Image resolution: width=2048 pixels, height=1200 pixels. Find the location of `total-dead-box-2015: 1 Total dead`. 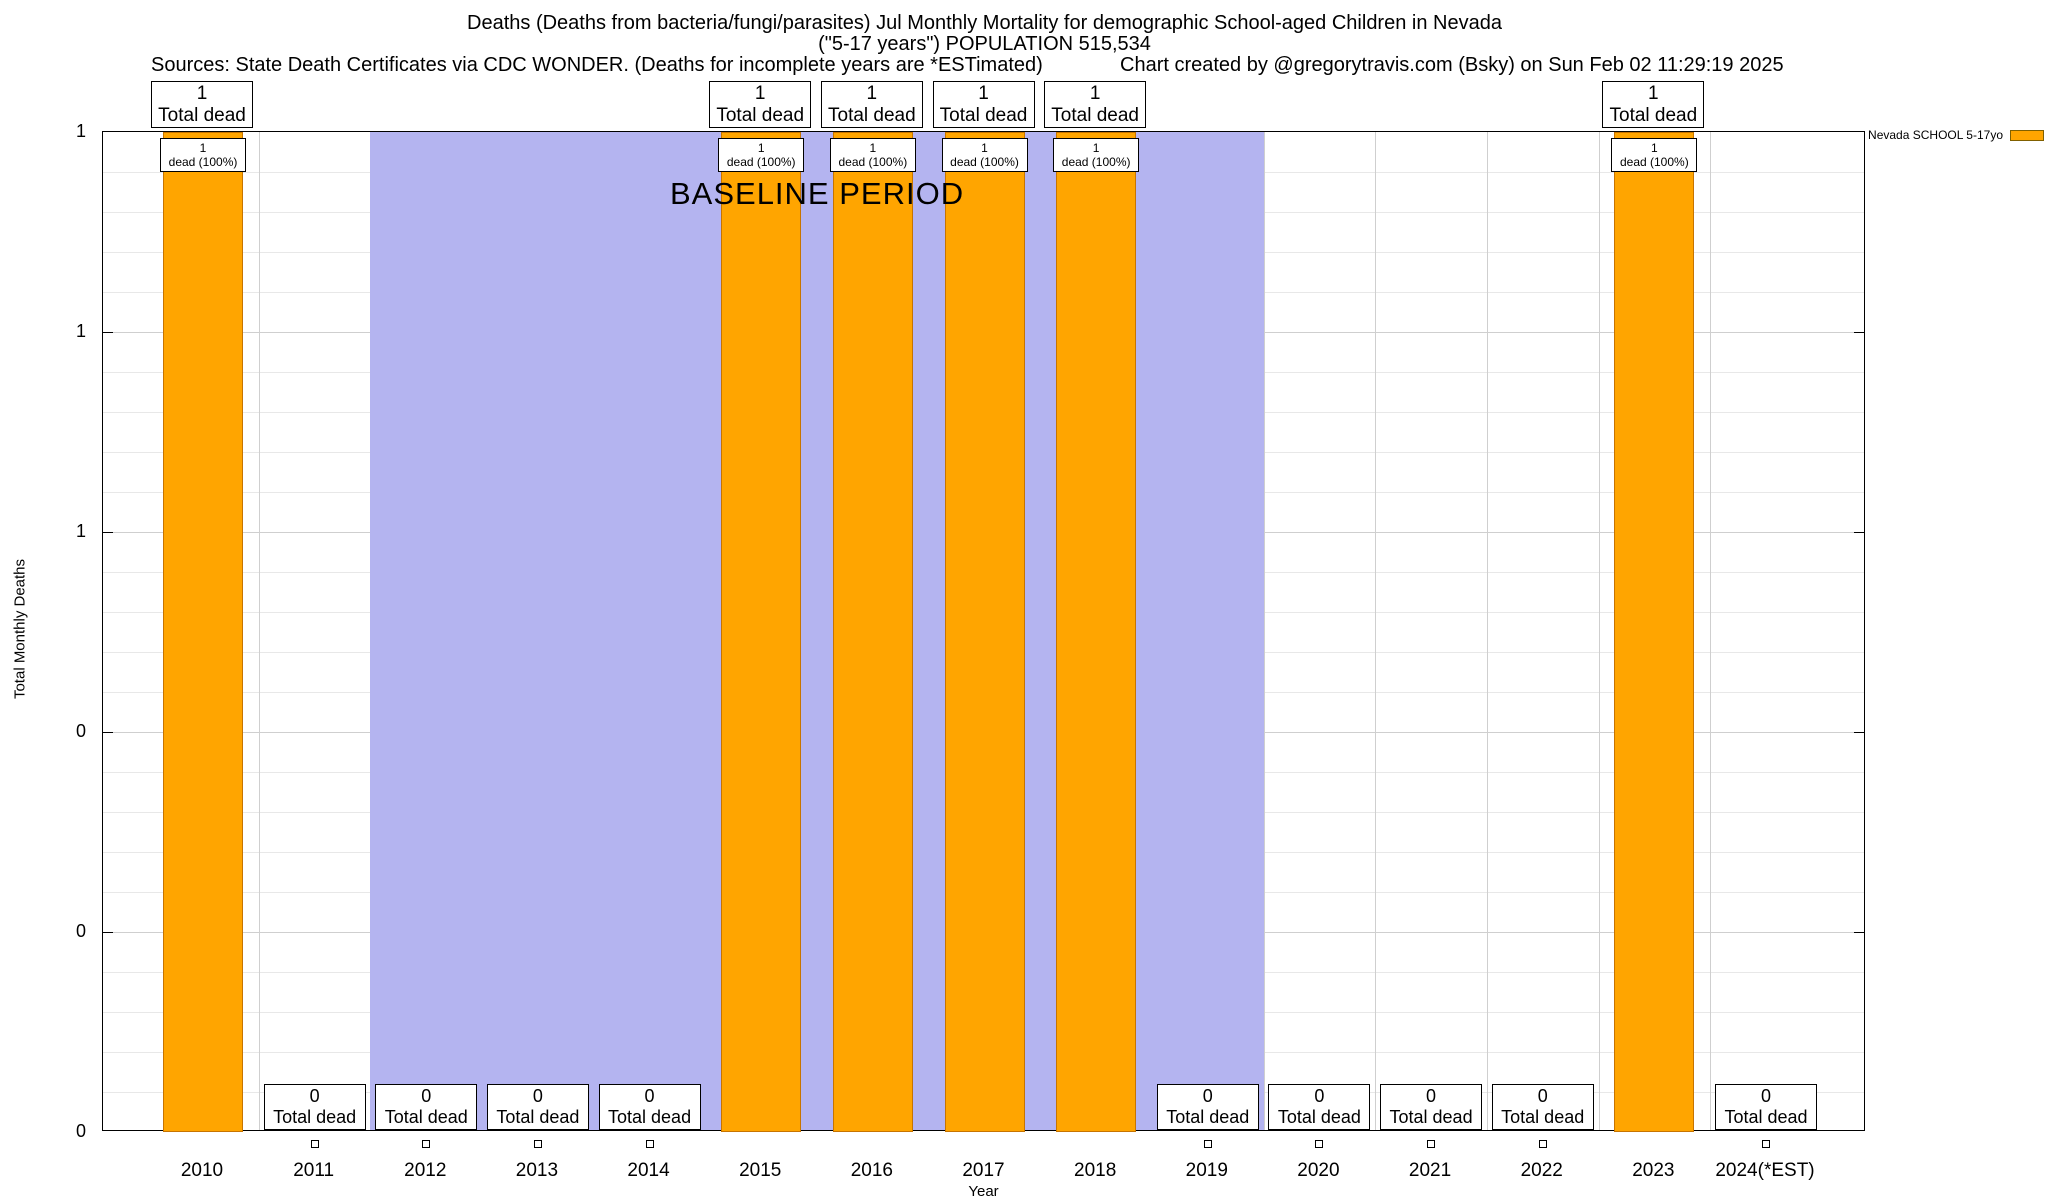

total-dead-box-2015: 1 Total dead is located at coordinates (760, 104).